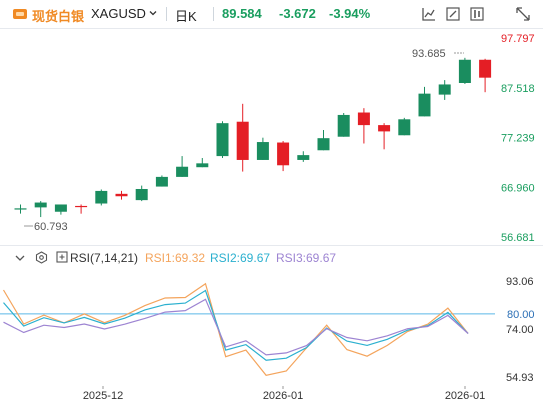 This screenshot has width=543, height=406. I want to click on rsi-tick-label: 74.00, so click(520, 330).